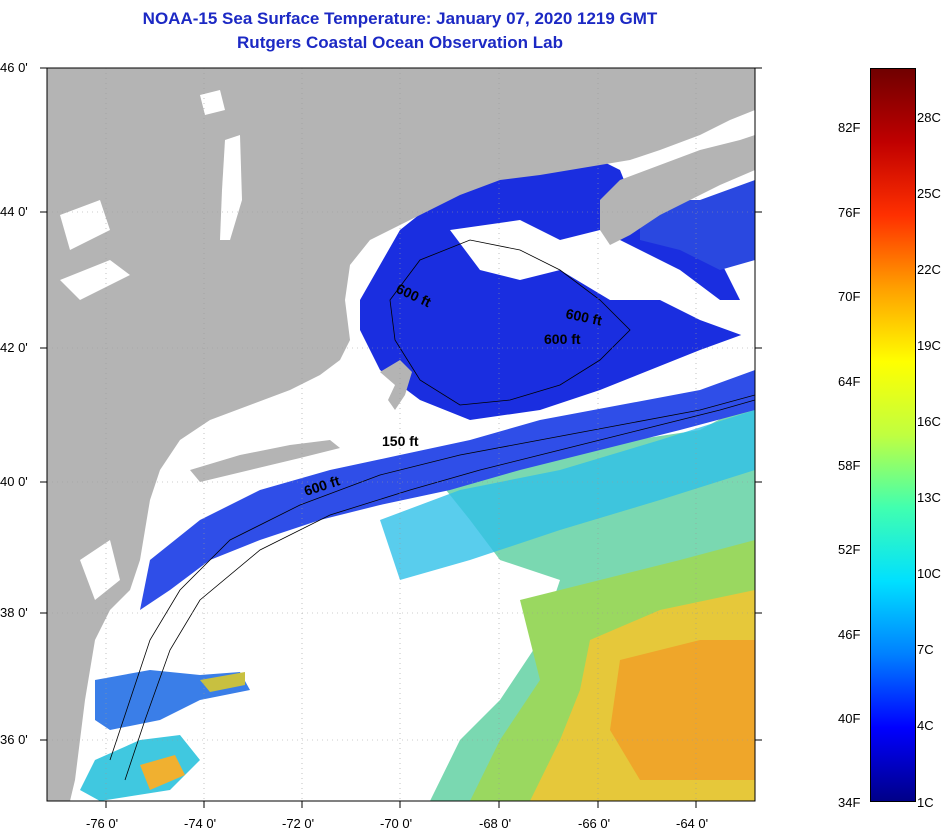  What do you see at coordinates (594, 823) in the screenshot?
I see `longitude-label: -66 0'` at bounding box center [594, 823].